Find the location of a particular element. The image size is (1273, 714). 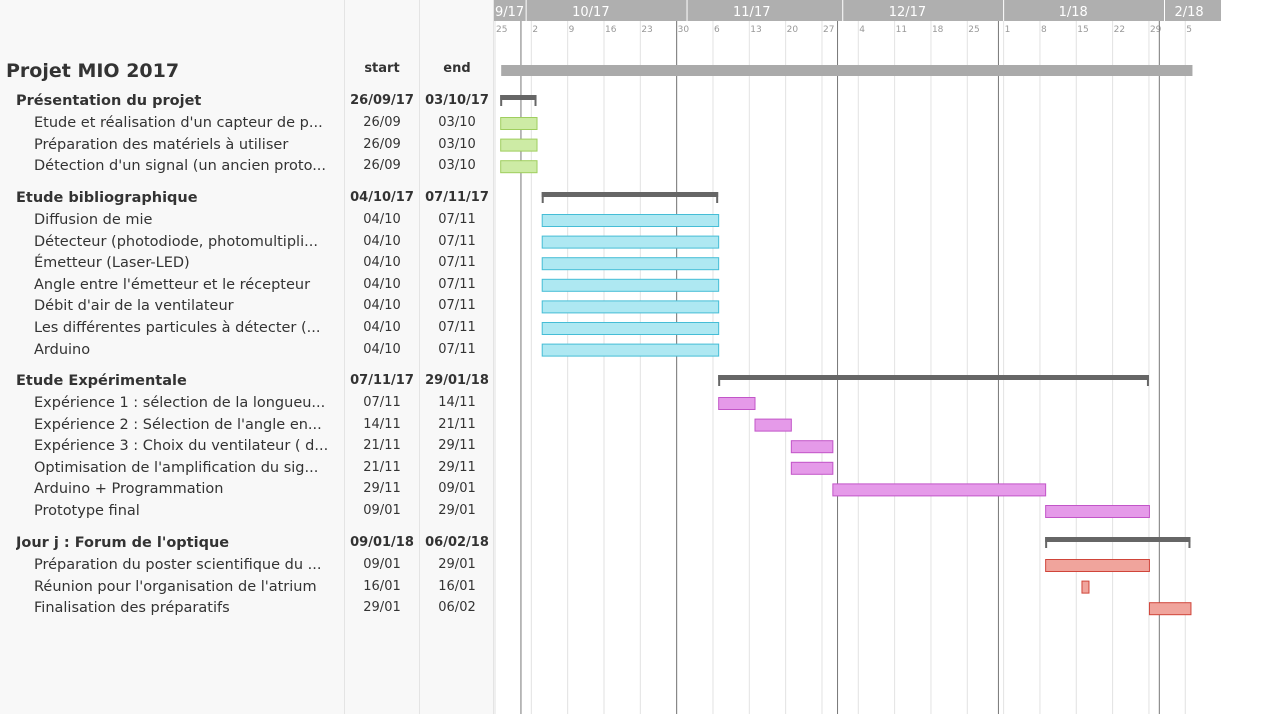

group-row: Présentation du projet 26/09/17 03/10/17 is located at coordinates (247, 101).